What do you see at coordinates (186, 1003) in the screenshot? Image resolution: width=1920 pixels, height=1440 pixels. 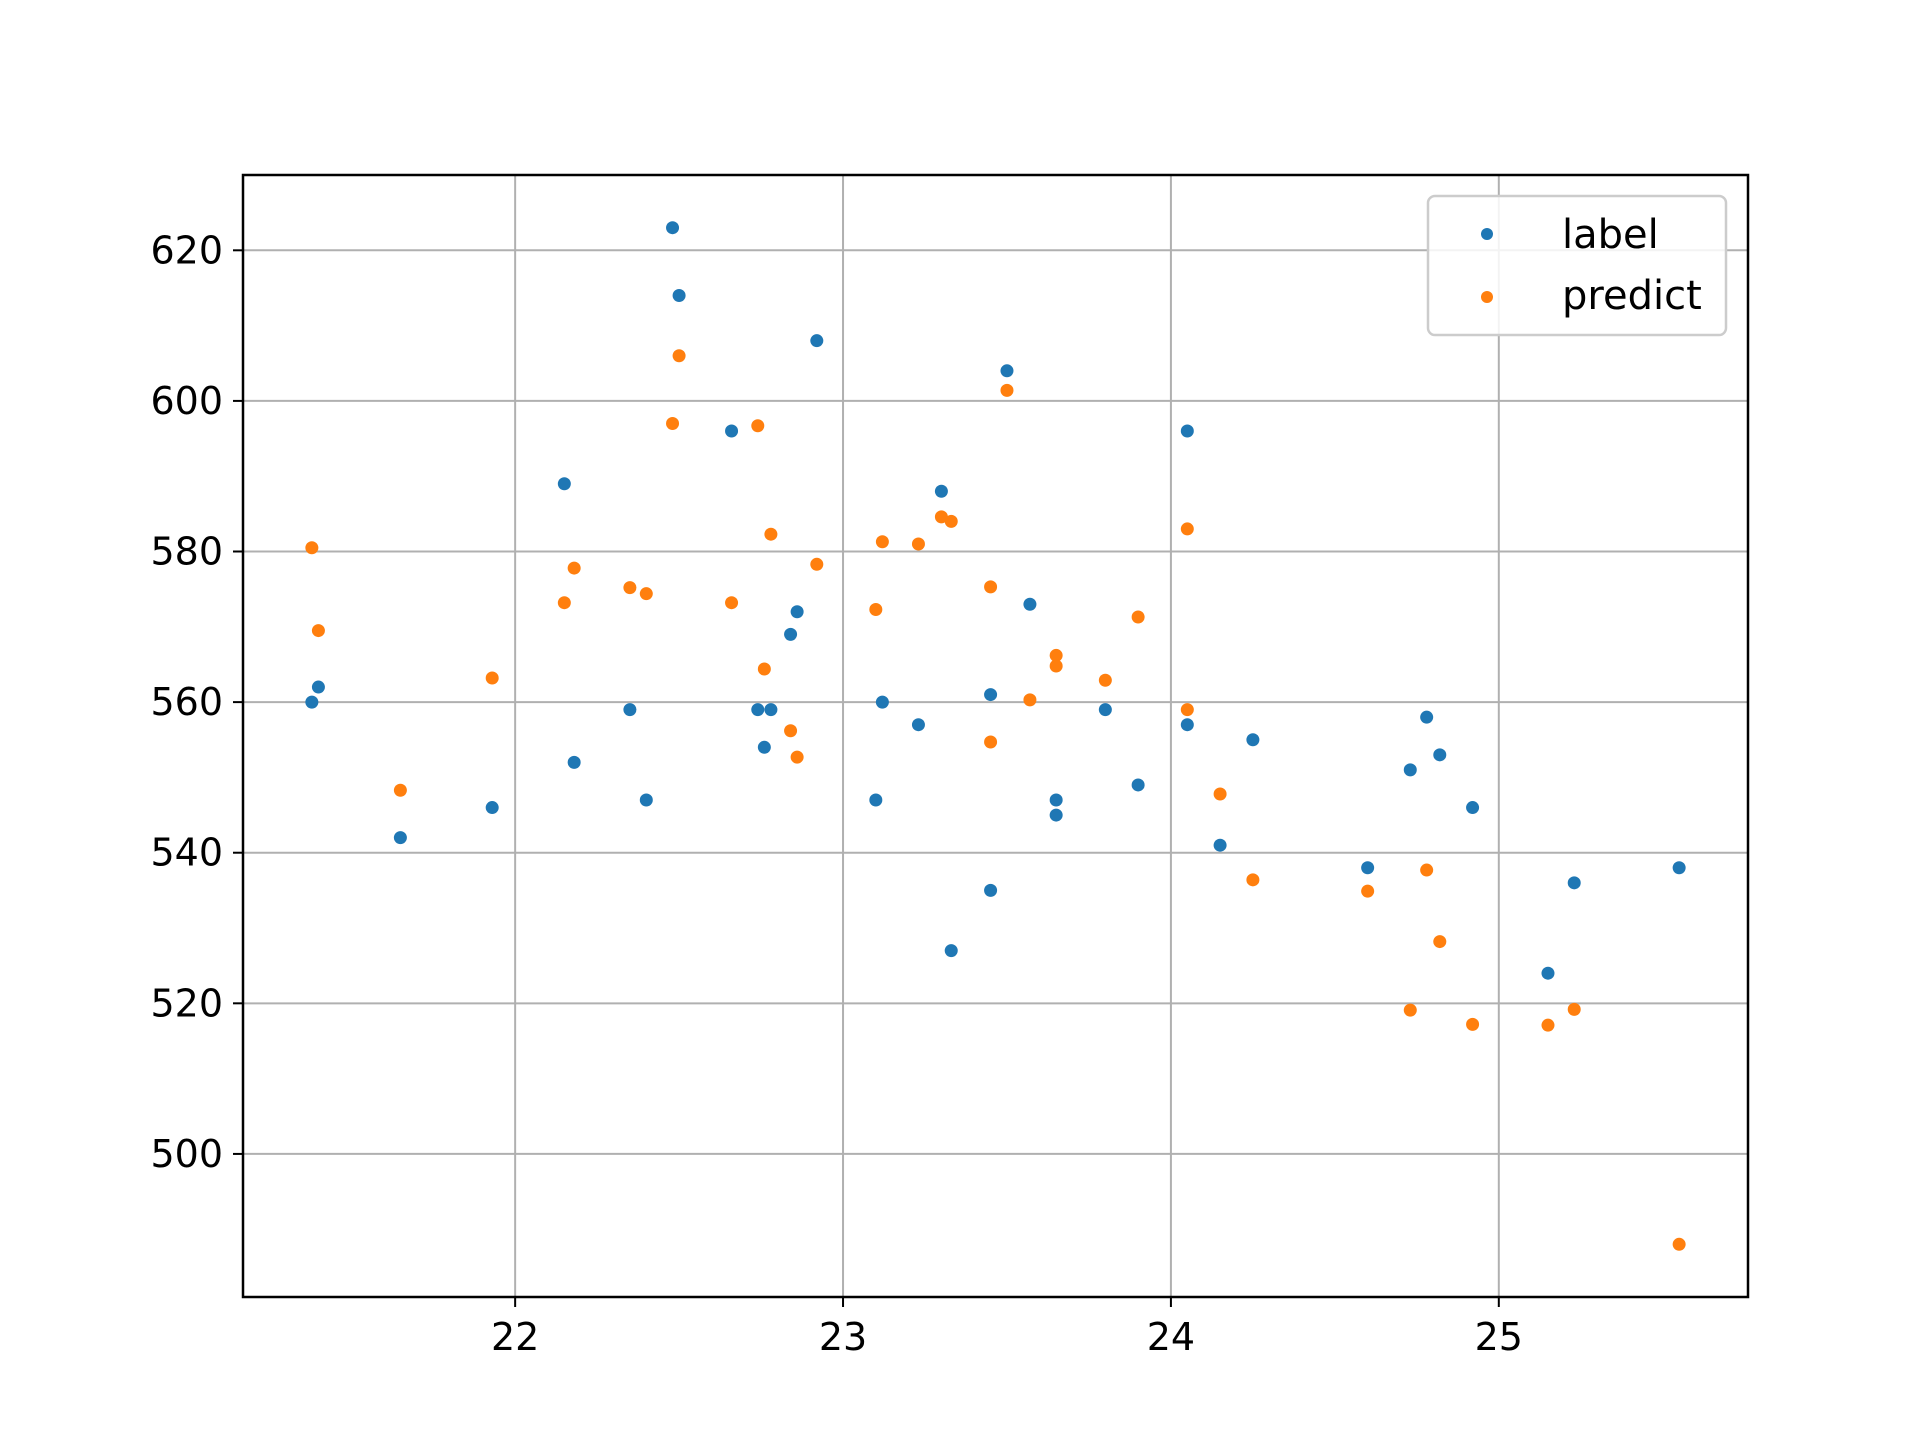 I see `y-tick-label: 520` at bounding box center [186, 1003].